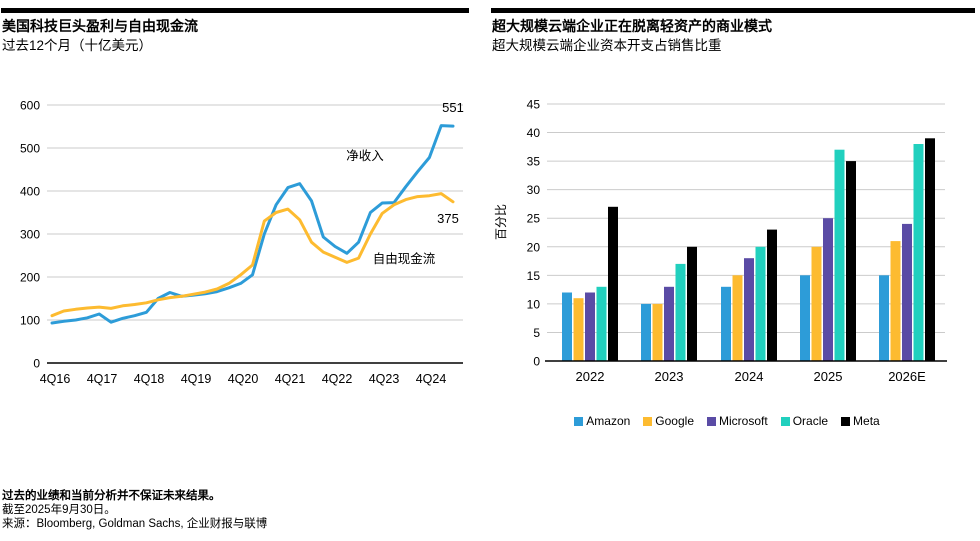 The height and width of the screenshot is (541, 980). Describe the element at coordinates (536, 333) in the screenshot. I see `y-tick-label: 5` at that location.